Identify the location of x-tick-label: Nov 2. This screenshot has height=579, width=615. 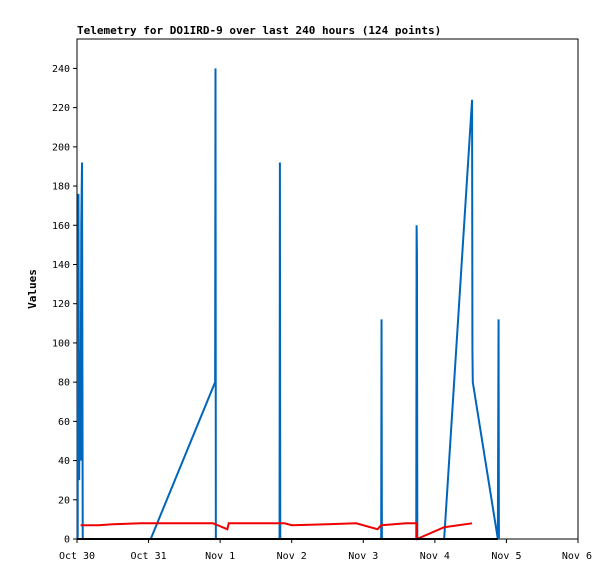
(292, 556).